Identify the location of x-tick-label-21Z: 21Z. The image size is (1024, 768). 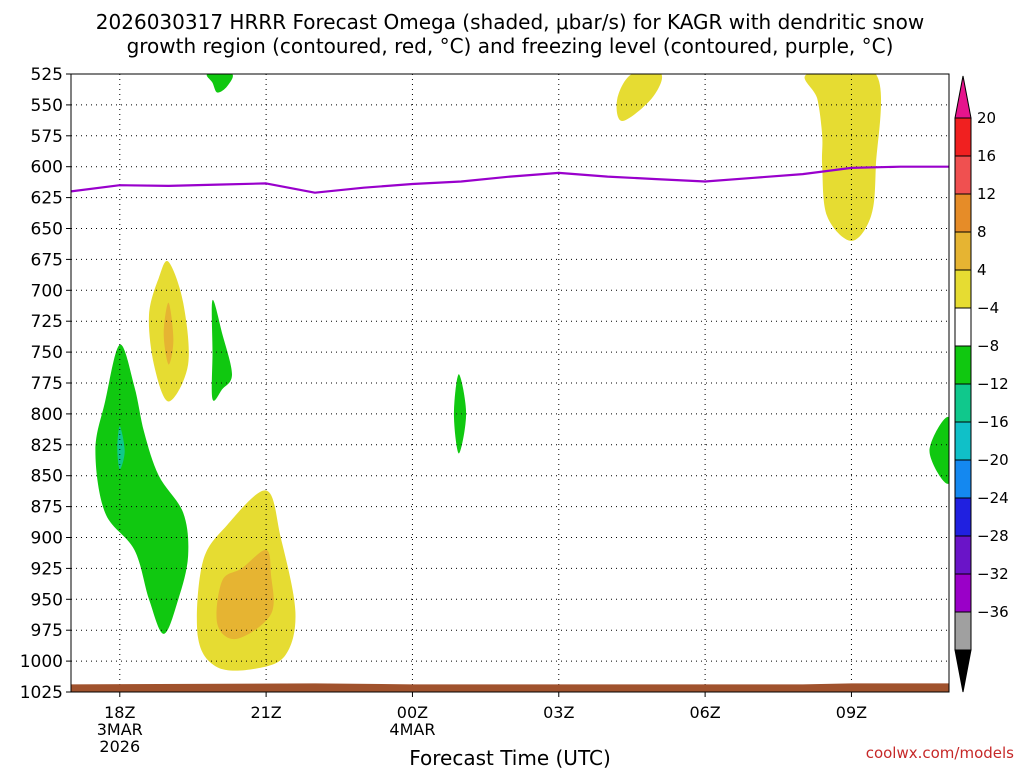
(265, 712).